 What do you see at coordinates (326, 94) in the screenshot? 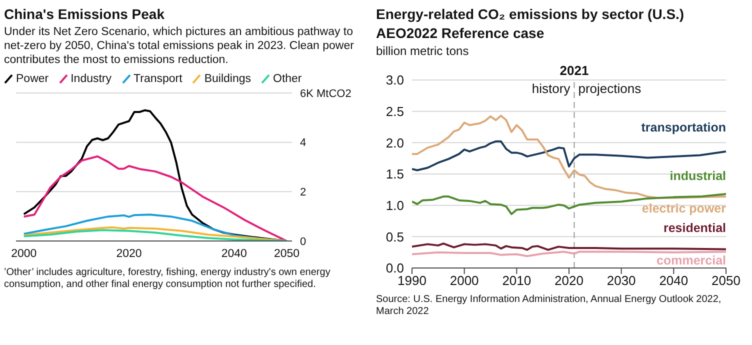
I see `y-tick-label: 6K MtCO2` at bounding box center [326, 94].